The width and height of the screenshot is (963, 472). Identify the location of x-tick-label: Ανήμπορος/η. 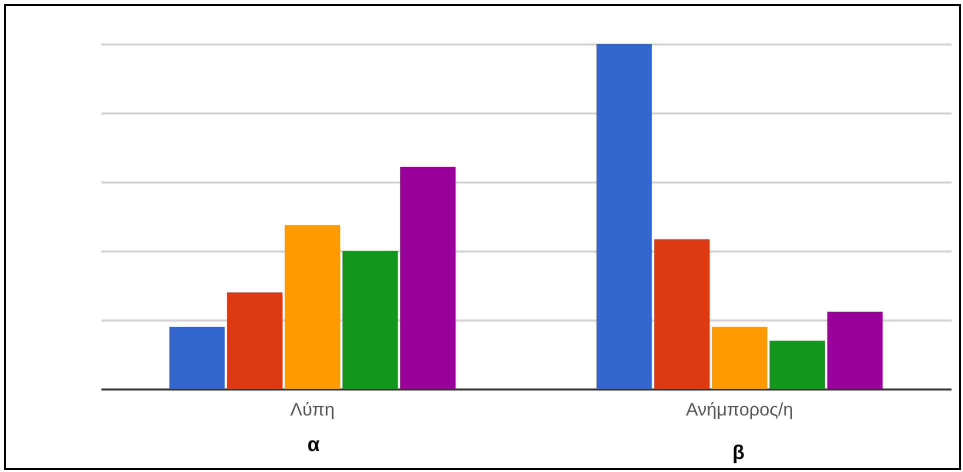
(740, 410).